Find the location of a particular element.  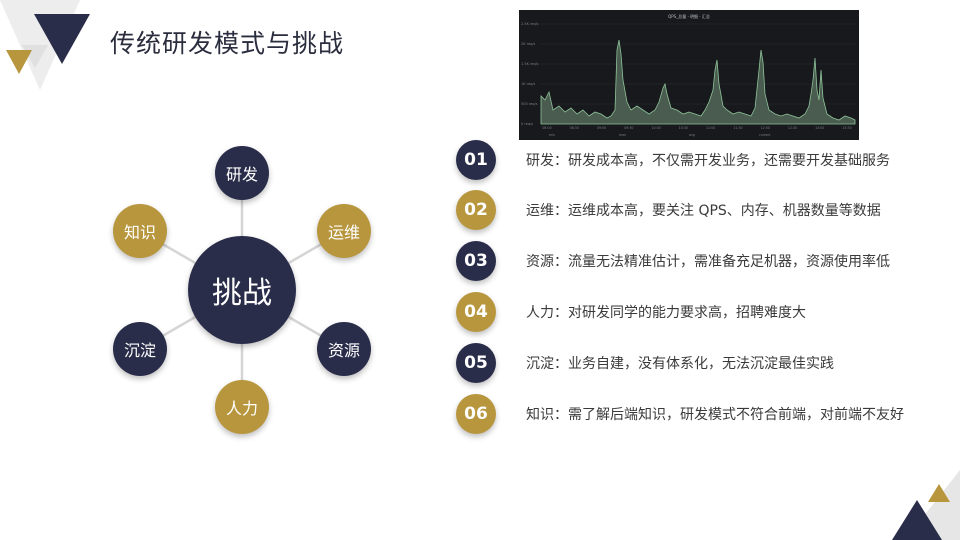

list-item: 01 研发：研发成本高，不仅需开发业务，还需要开发基础服务 is located at coordinates (476, 160).